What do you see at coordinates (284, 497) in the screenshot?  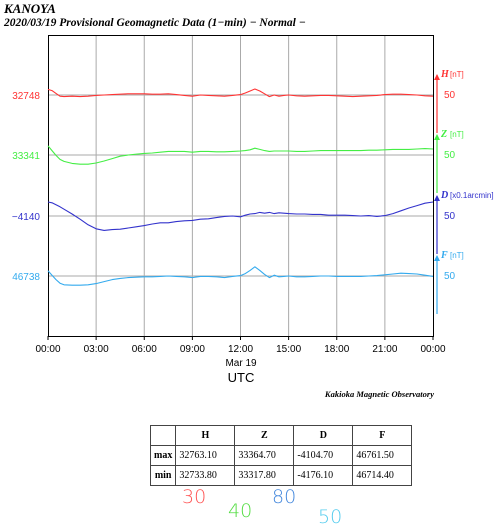 I see `legend-number-80: 80` at bounding box center [284, 497].